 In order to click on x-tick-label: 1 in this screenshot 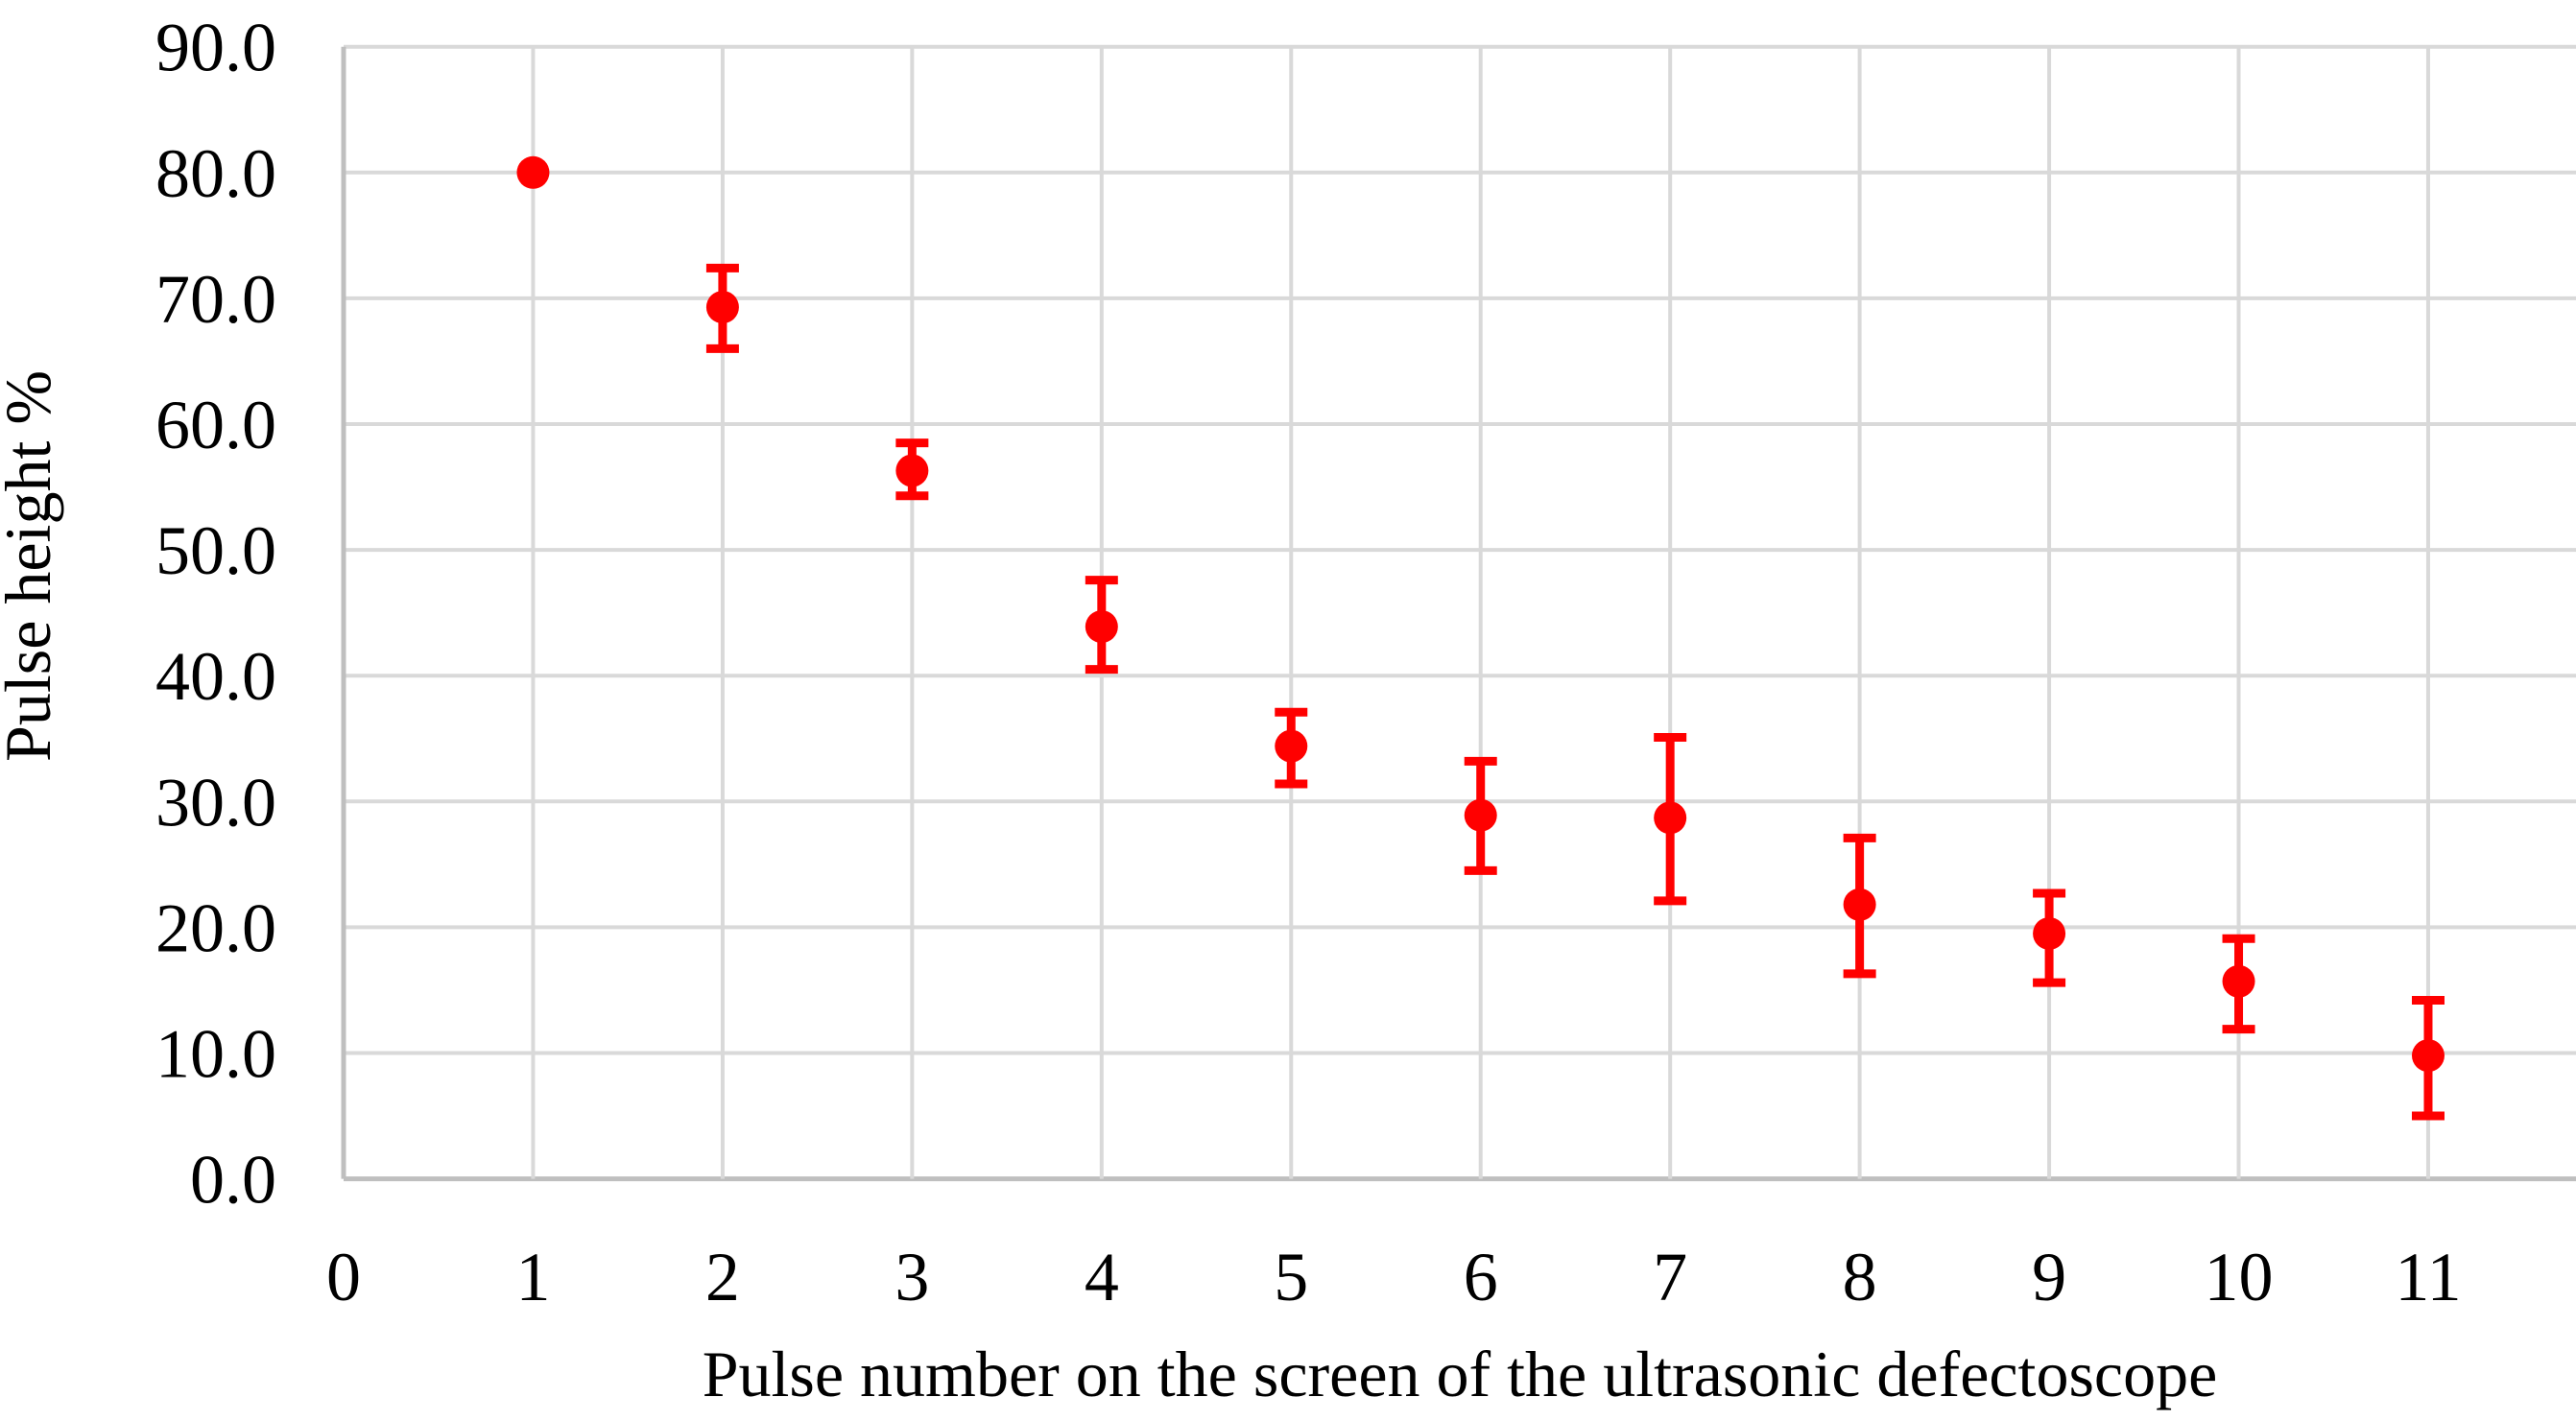, I will do `click(532, 1277)`.